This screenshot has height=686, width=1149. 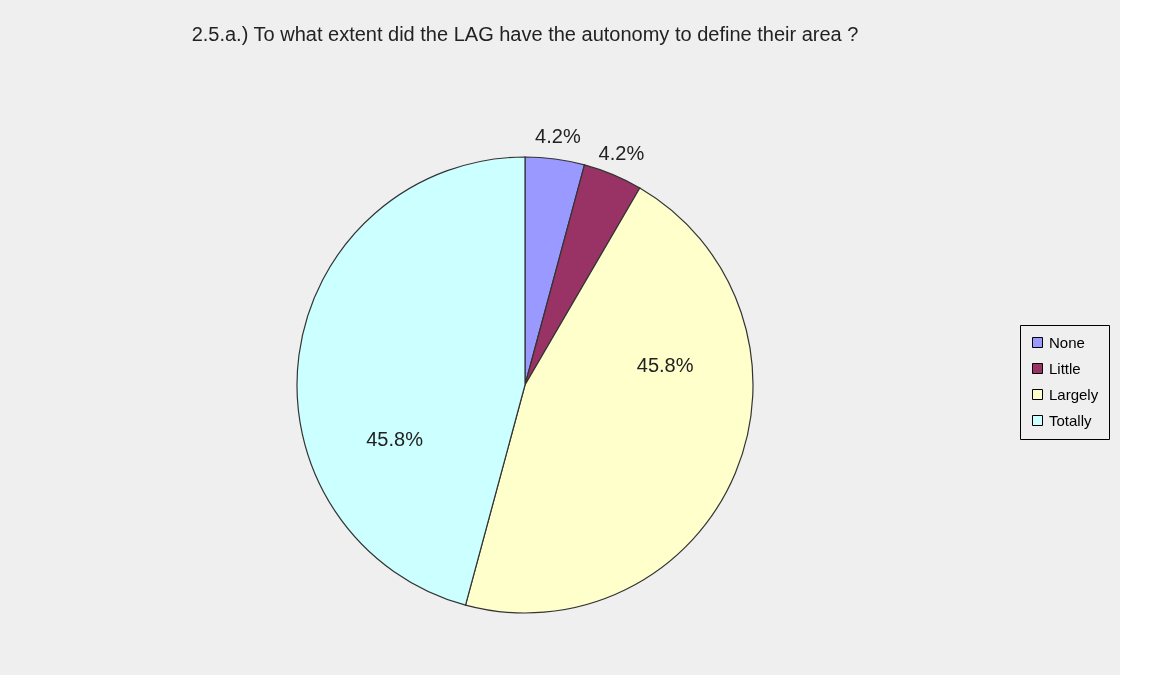 What do you see at coordinates (525, 34) in the screenshot?
I see `chart-title: 2.5.a.) To what extent did the LAG have the autonomy to define their area ?` at bounding box center [525, 34].